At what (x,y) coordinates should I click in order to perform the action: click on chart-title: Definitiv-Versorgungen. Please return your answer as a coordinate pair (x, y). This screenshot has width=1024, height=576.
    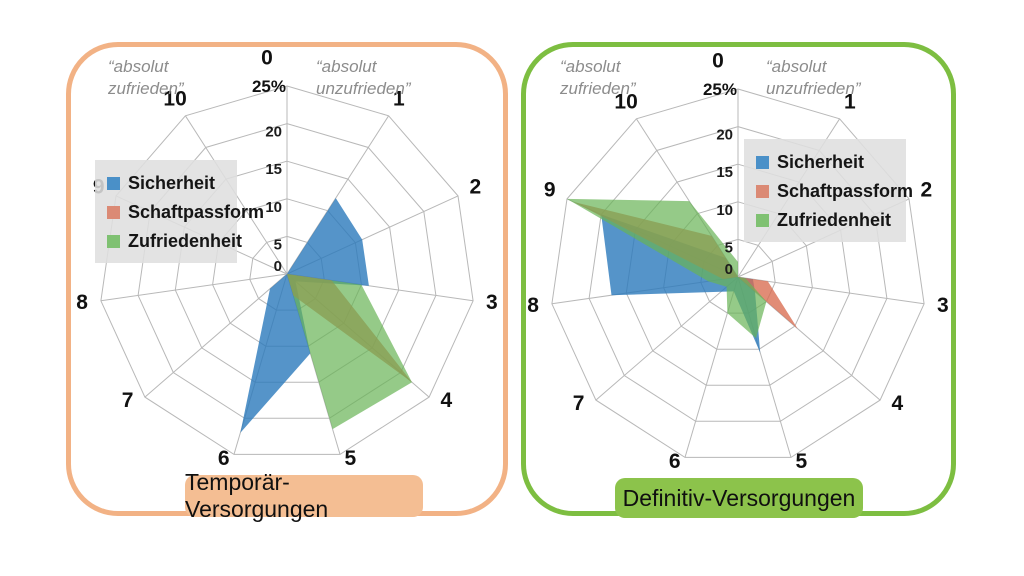
    Looking at the image, I should click on (739, 497).